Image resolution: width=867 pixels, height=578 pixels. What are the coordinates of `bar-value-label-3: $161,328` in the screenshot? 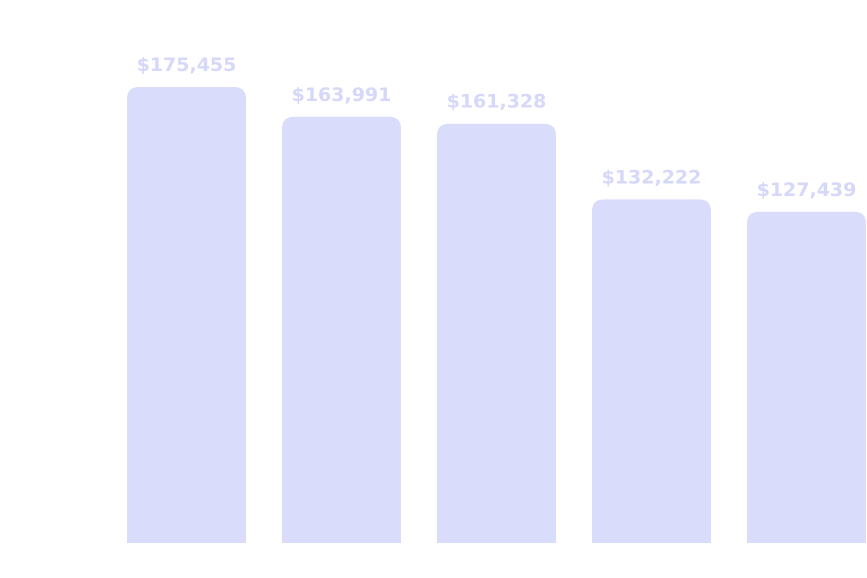 It's located at (497, 102).